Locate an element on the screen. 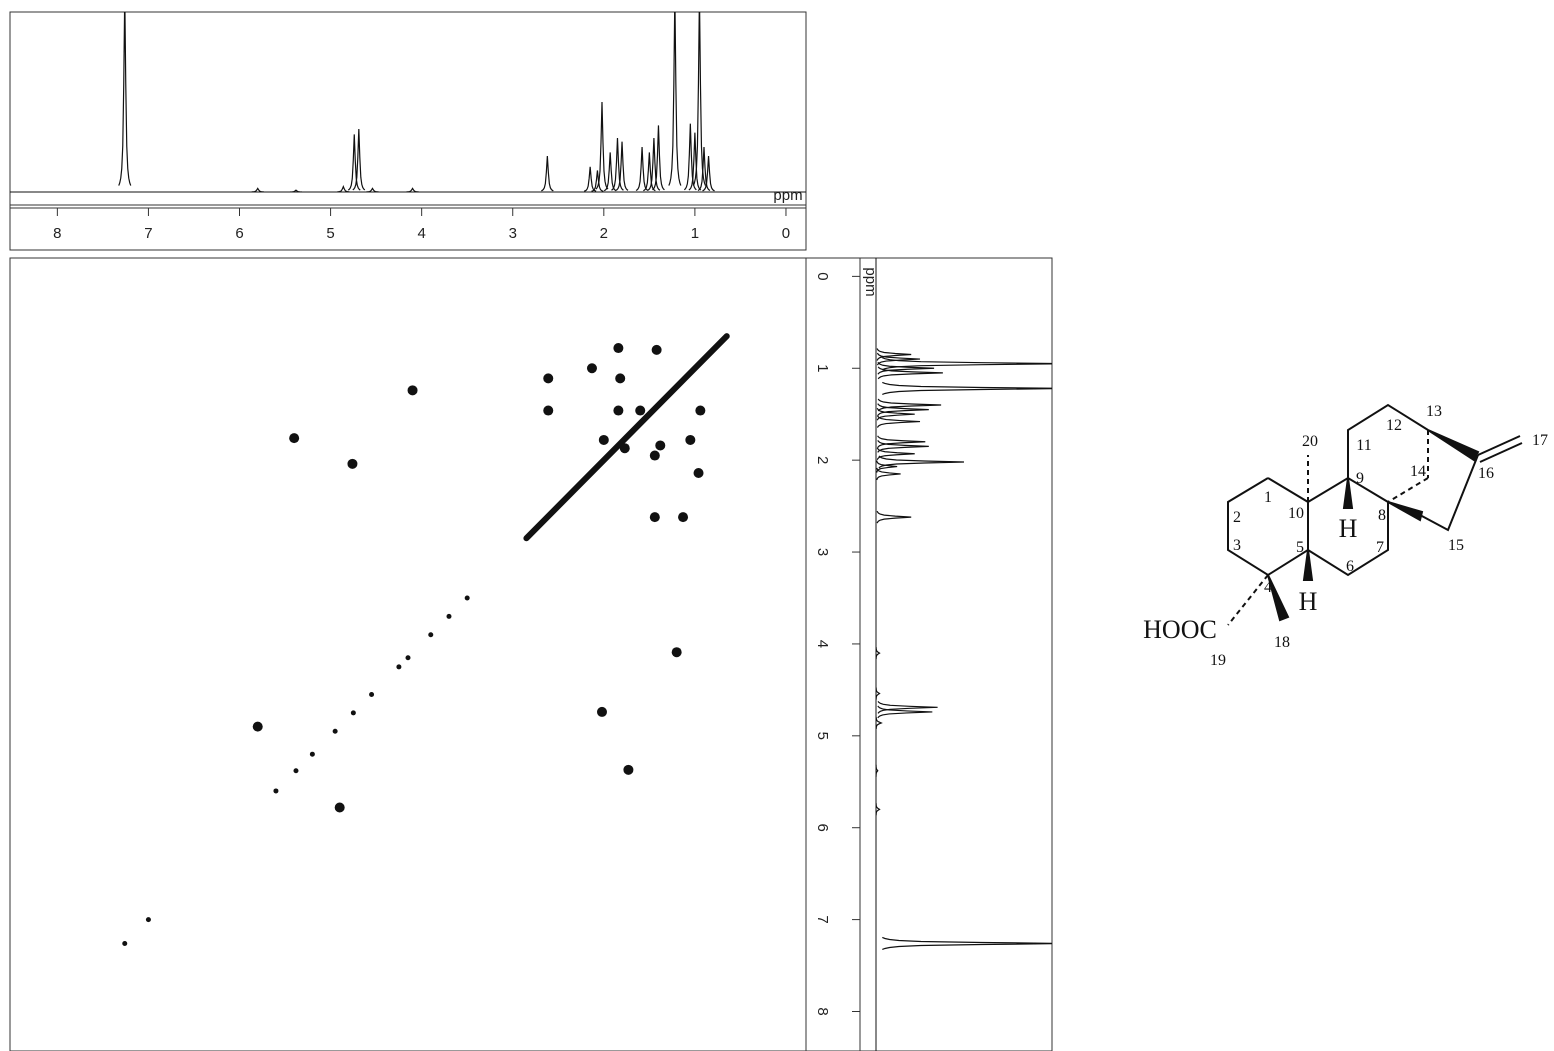 The image size is (1554, 1051). atom-label: 17 is located at coordinates (1540, 440).